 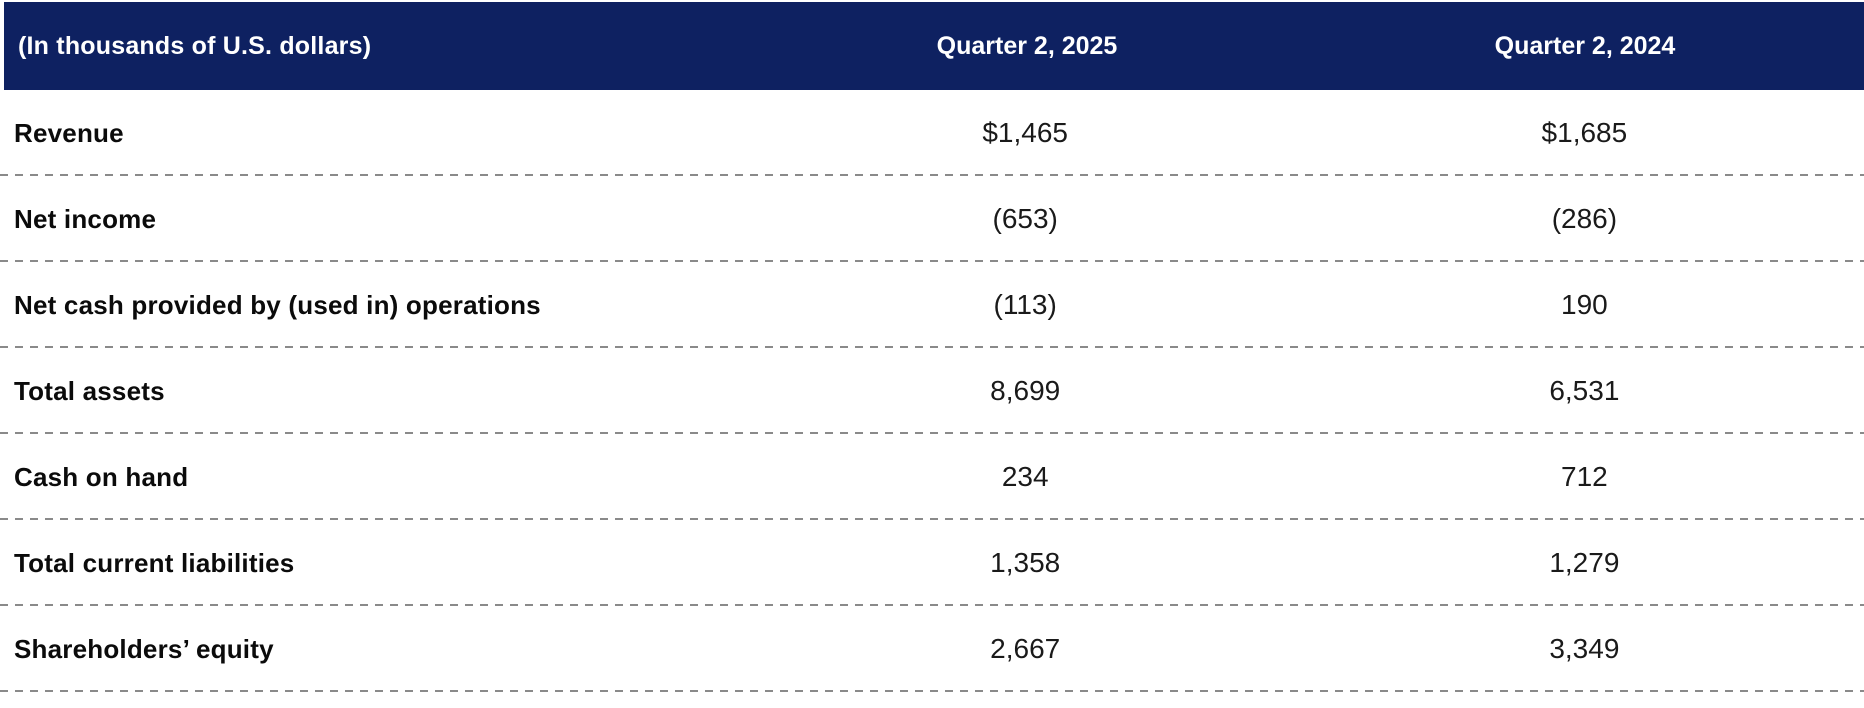 What do you see at coordinates (1025, 218) in the screenshot?
I see `row-value-q2-2025: (653)` at bounding box center [1025, 218].